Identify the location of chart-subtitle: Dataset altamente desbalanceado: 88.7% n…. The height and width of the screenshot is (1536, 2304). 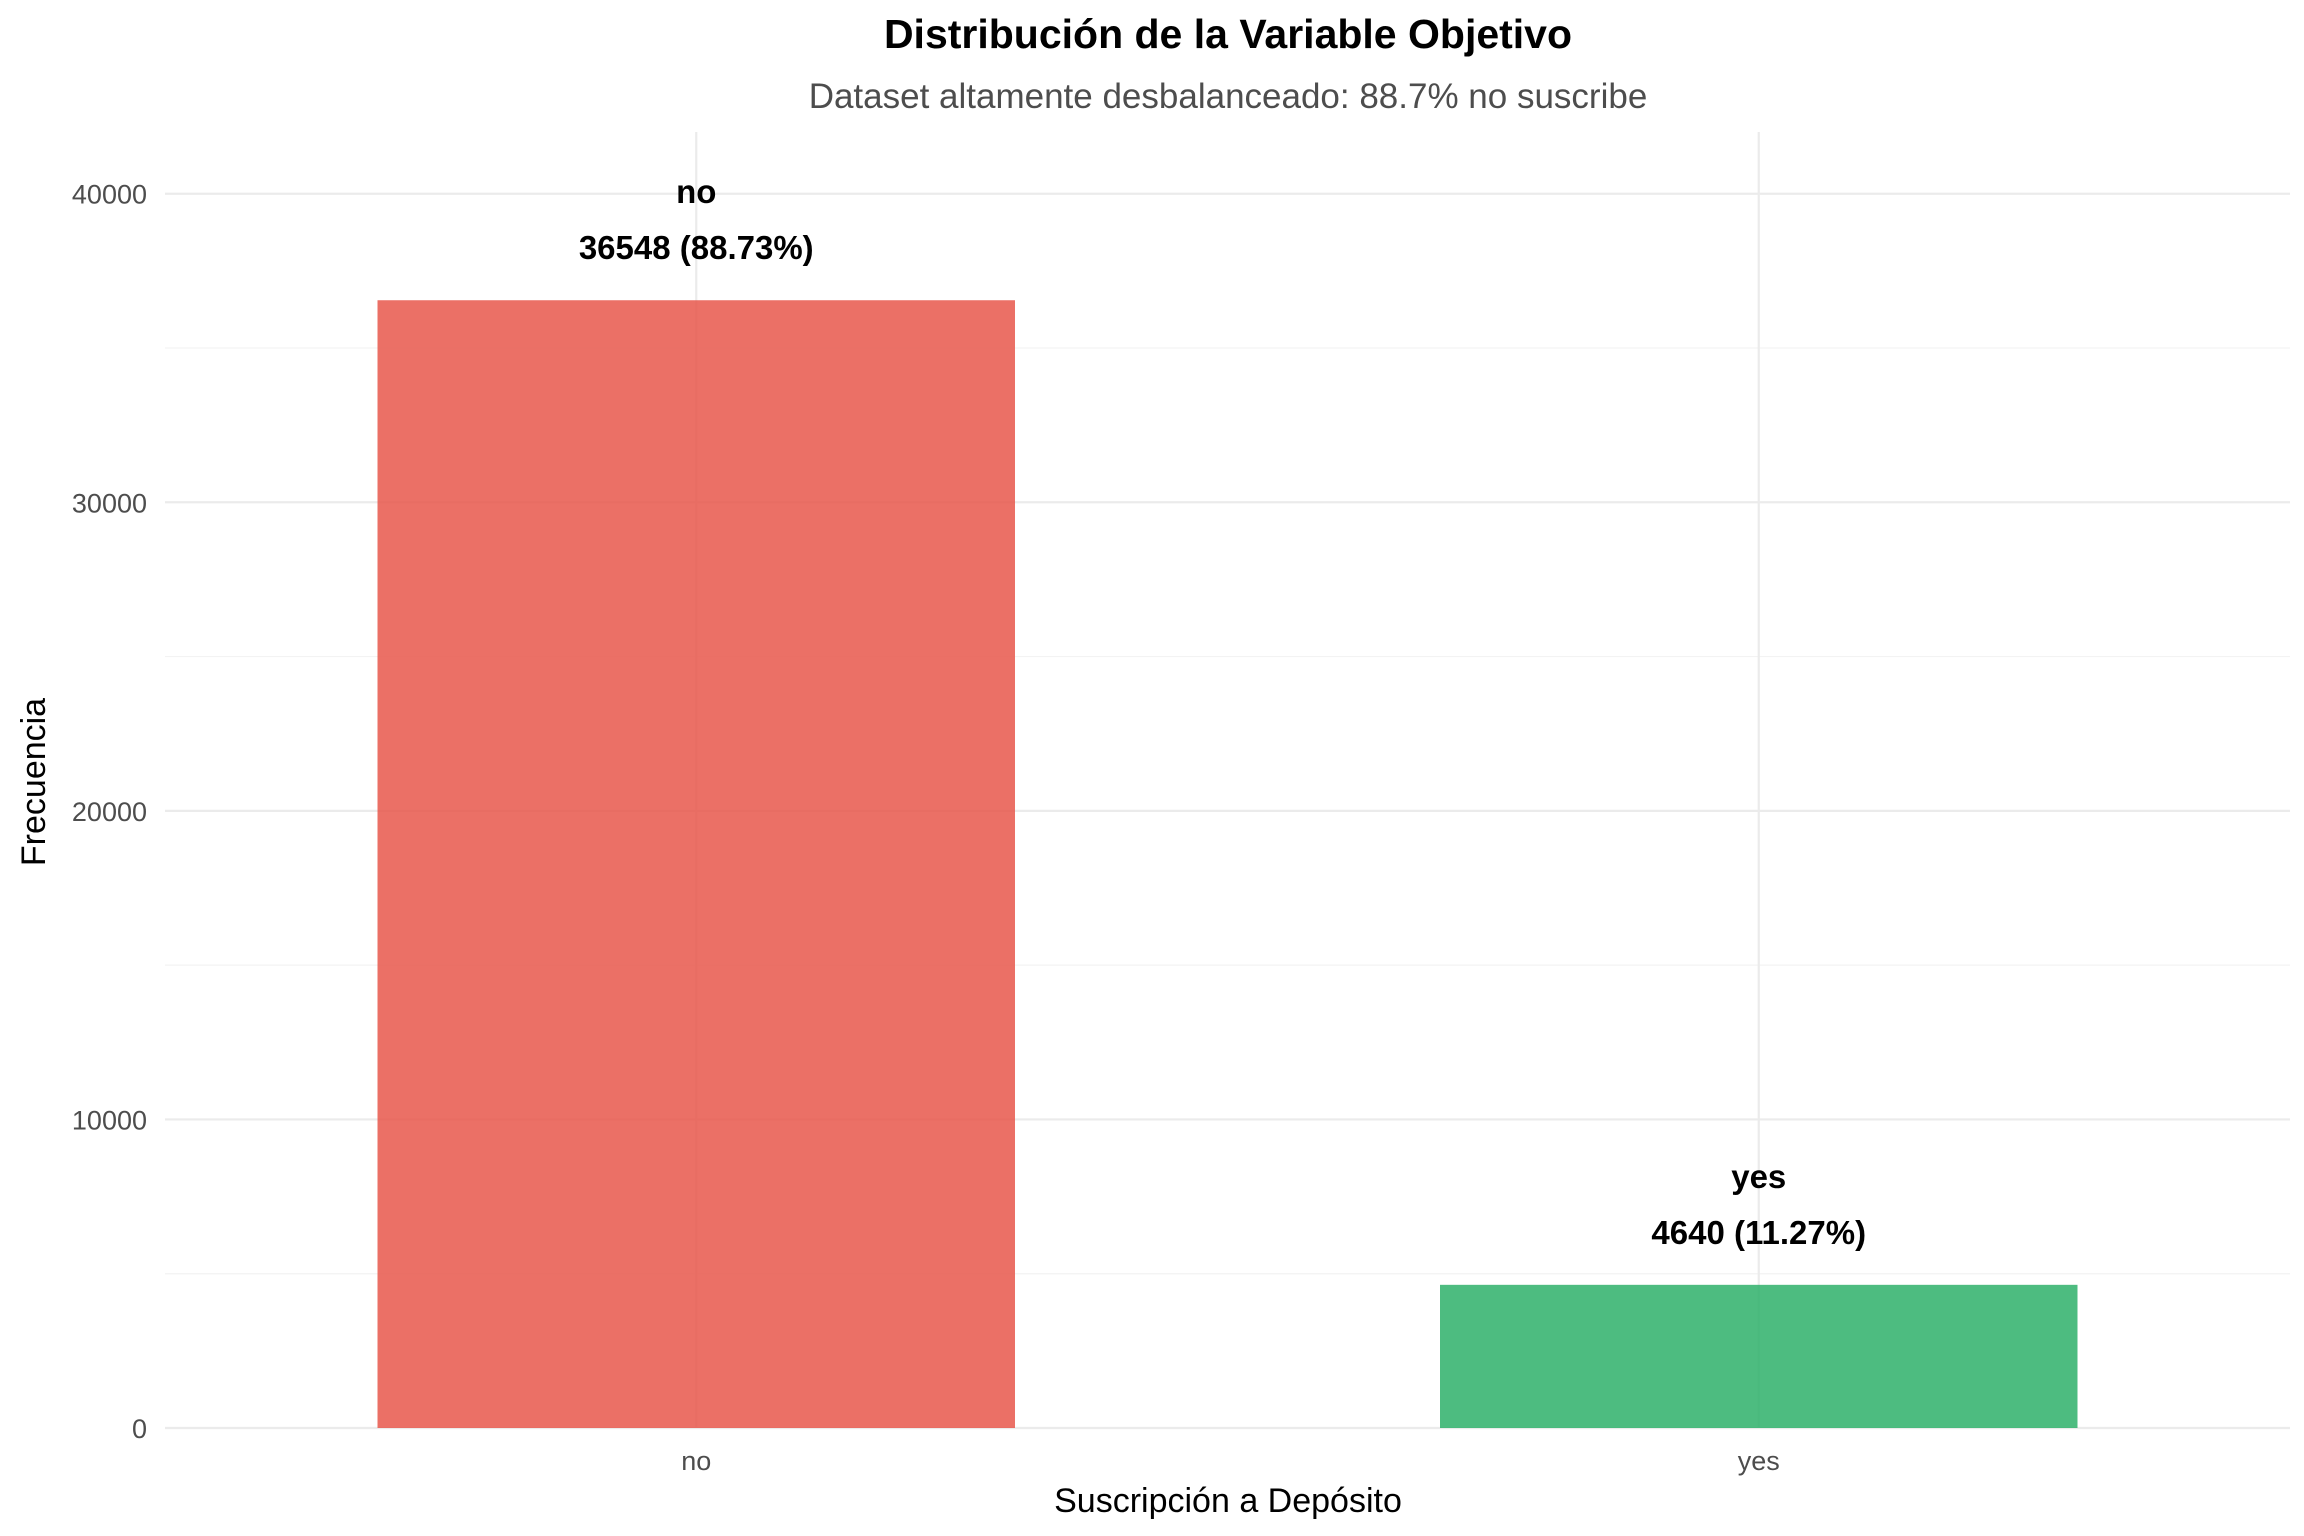
(1228, 96).